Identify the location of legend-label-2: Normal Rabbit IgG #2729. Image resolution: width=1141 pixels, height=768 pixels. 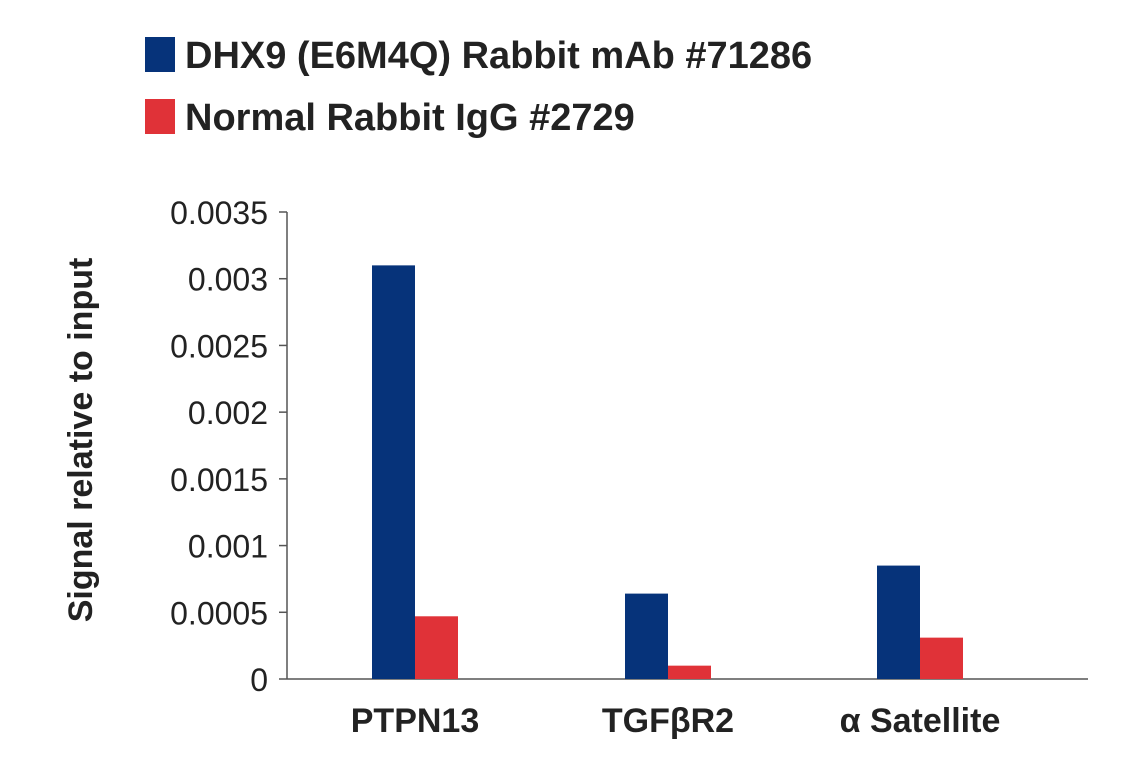
(410, 118).